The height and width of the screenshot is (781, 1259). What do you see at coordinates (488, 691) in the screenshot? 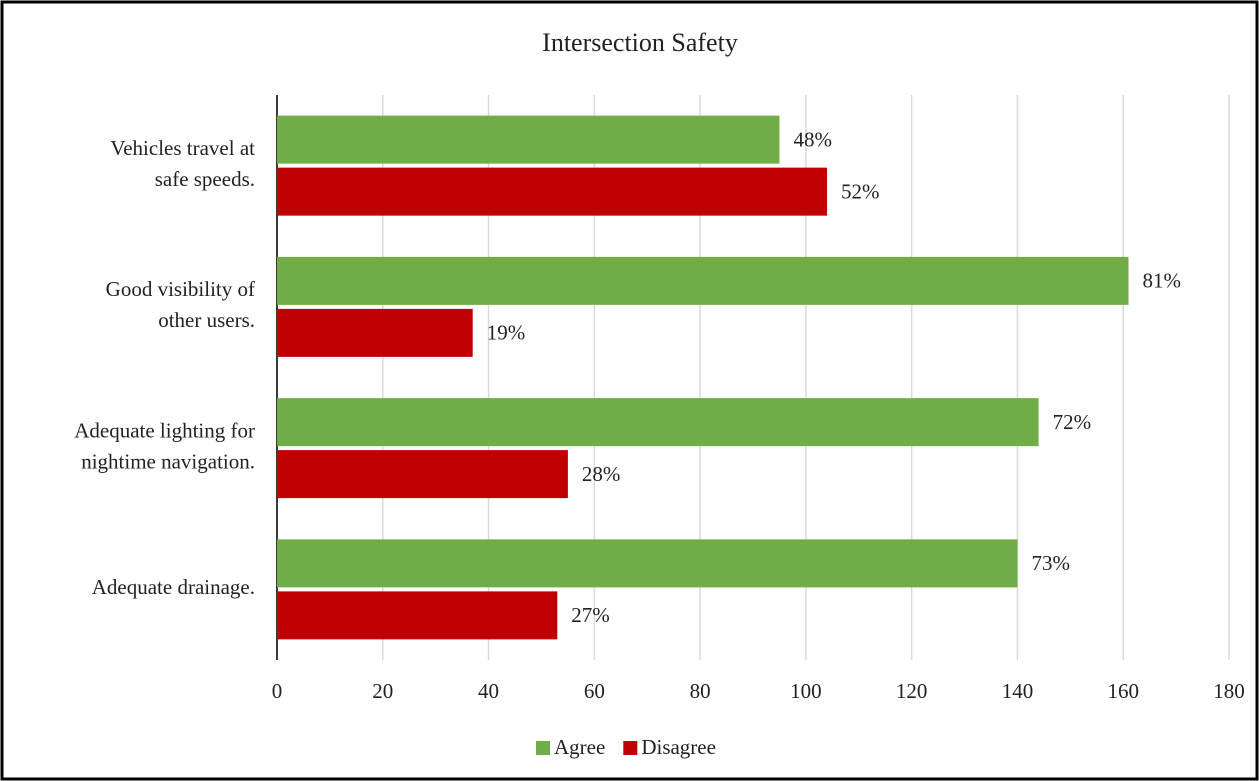
I see `x-tick-label: 40` at bounding box center [488, 691].